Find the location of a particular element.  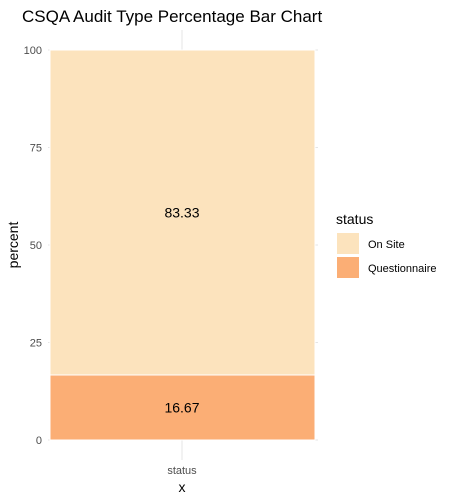

y-axis-title: percent is located at coordinates (13, 245).